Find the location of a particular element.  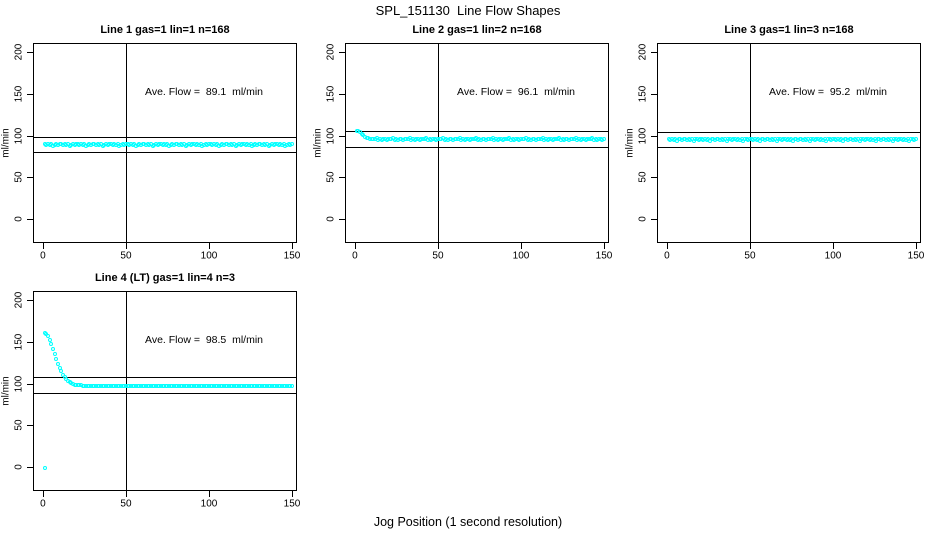

ave-flow-annotation: Ave. Flow = 96.1 ml/min is located at coordinates (516, 92).